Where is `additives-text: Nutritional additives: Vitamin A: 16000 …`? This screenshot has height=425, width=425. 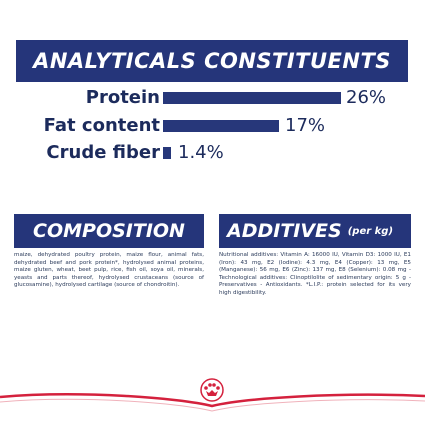
additives-text: Nutritional additives: Vitamin A: 16000 … is located at coordinates (315, 274).